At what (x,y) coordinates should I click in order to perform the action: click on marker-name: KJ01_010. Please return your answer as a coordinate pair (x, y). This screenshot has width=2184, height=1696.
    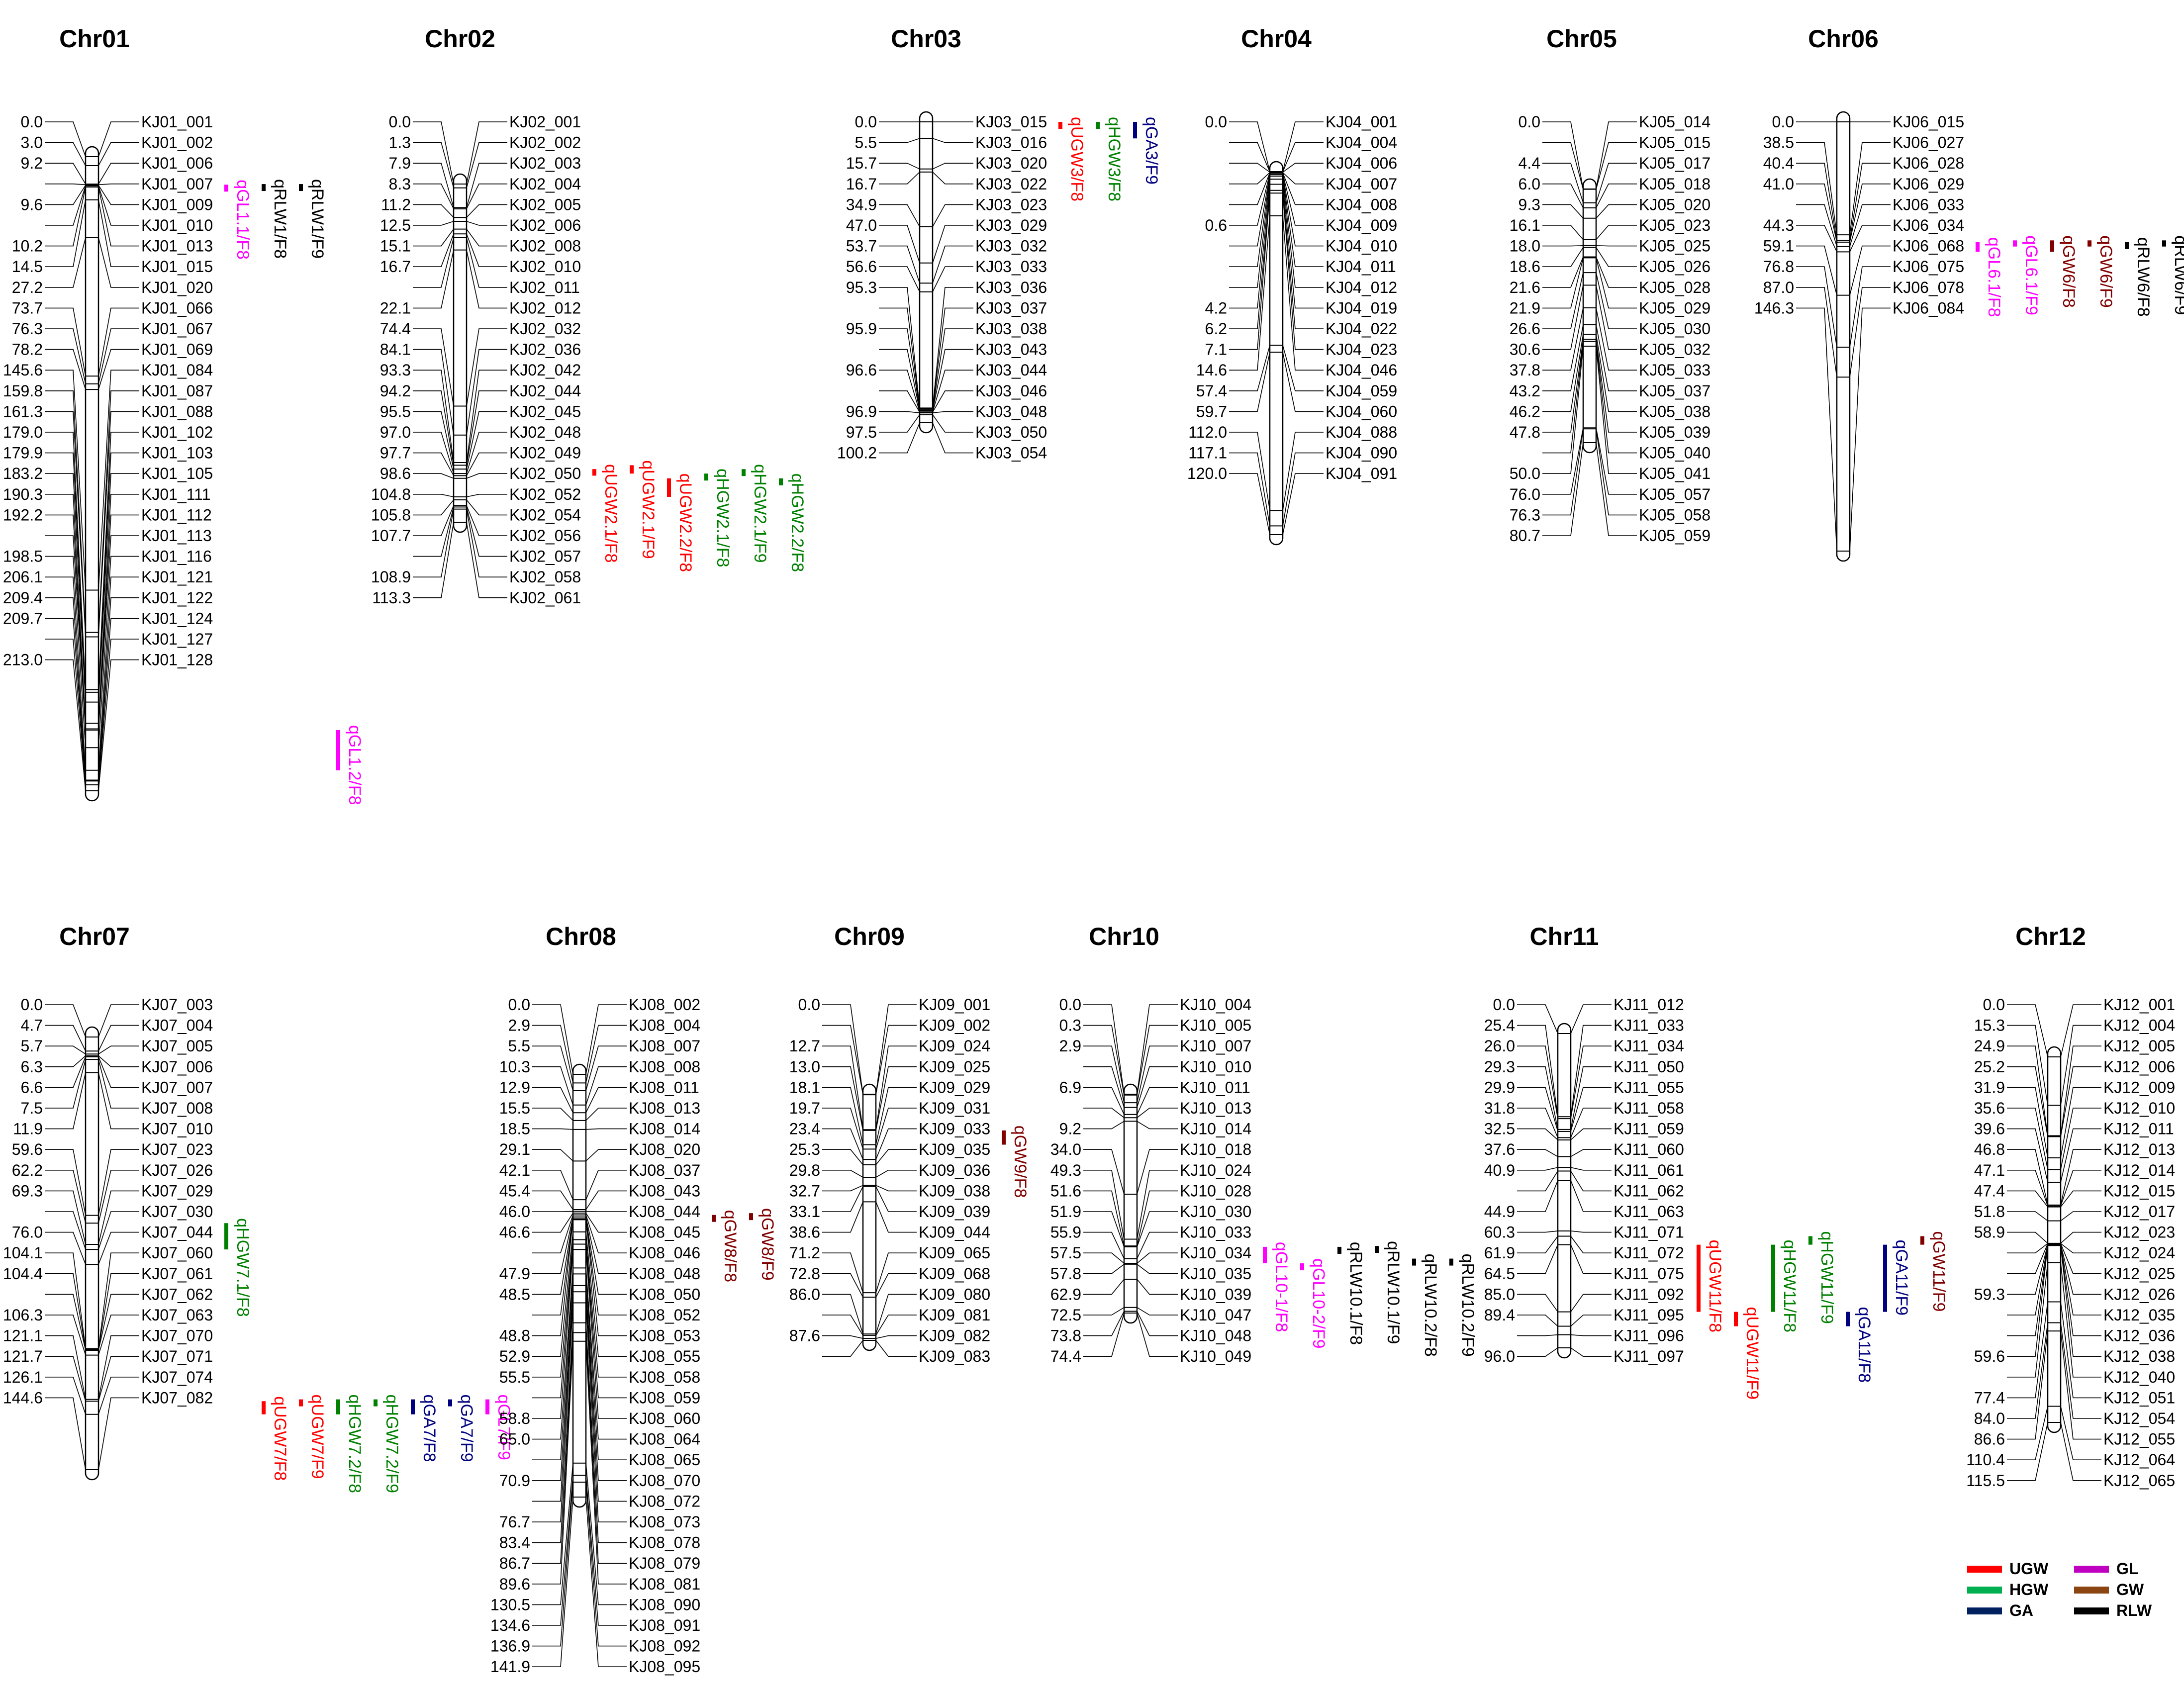
    Looking at the image, I should click on (177, 225).